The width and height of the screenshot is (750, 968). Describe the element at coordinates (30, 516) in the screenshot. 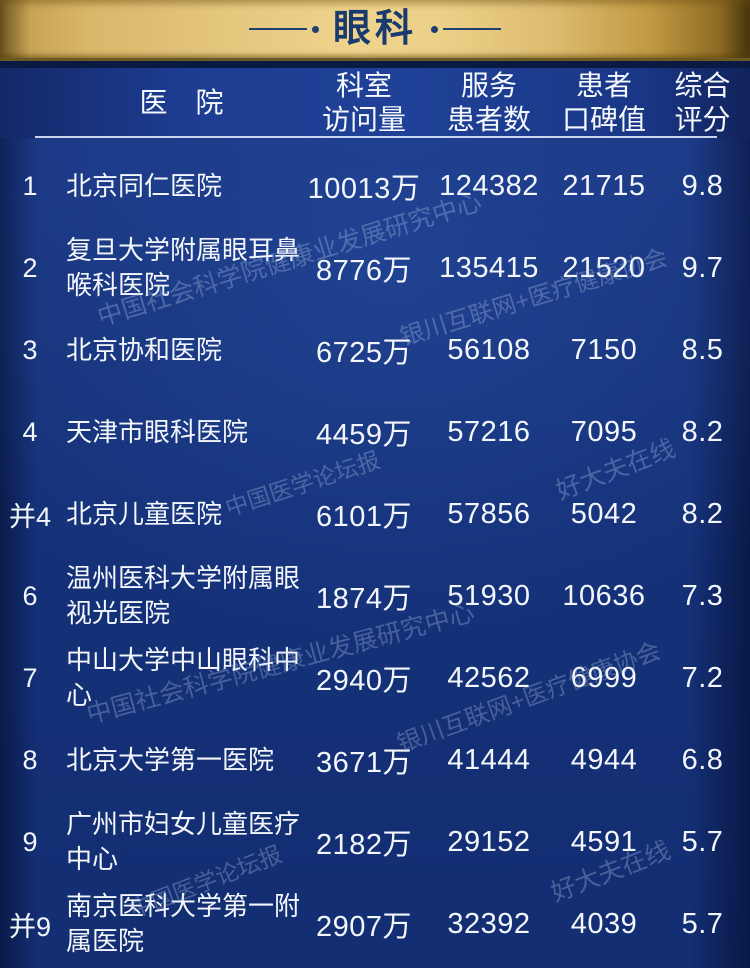

I see `rank-cell: 并4` at that location.